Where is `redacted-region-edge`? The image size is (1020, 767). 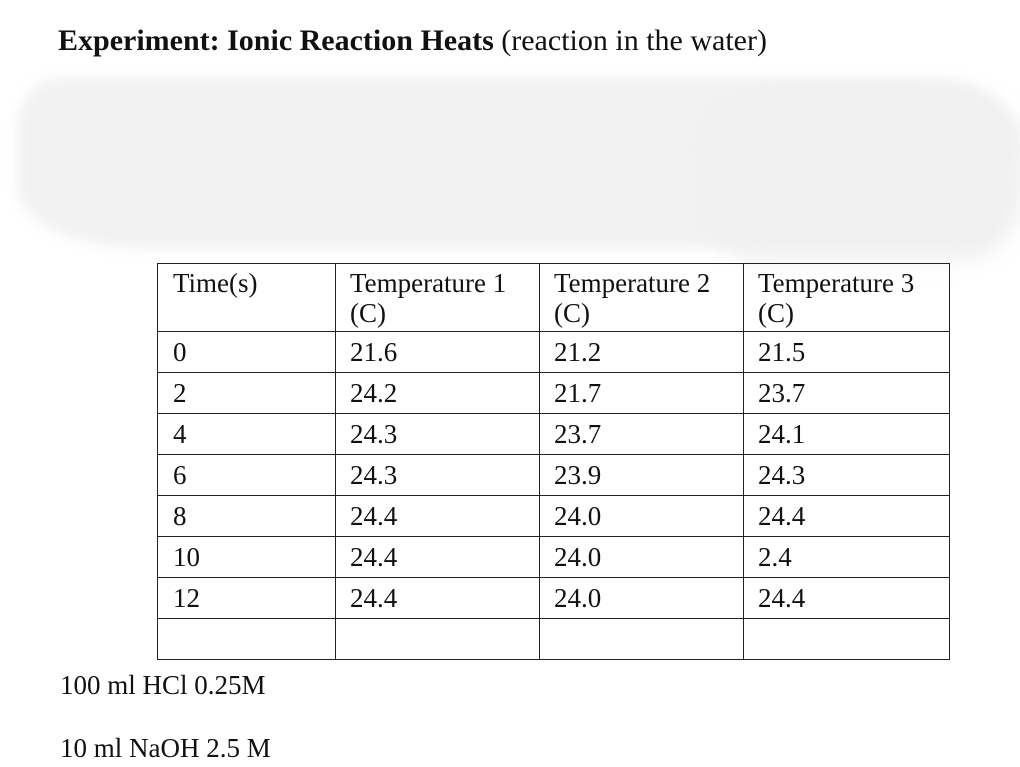 redacted-region-edge is located at coordinates (860, 175).